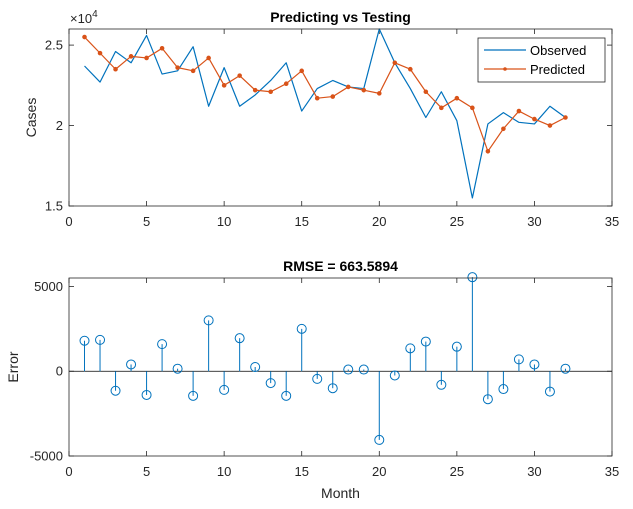 The image size is (633, 509). I want to click on x-axis-label: Month, so click(340, 493).